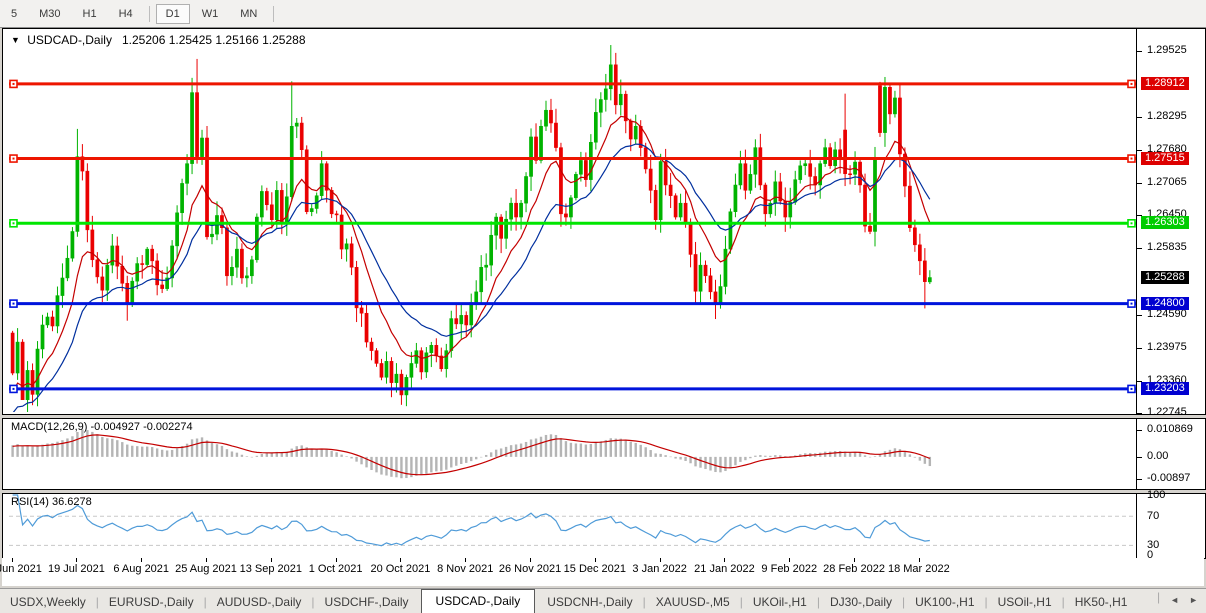  I want to click on rsi-plot, so click(572, 525).